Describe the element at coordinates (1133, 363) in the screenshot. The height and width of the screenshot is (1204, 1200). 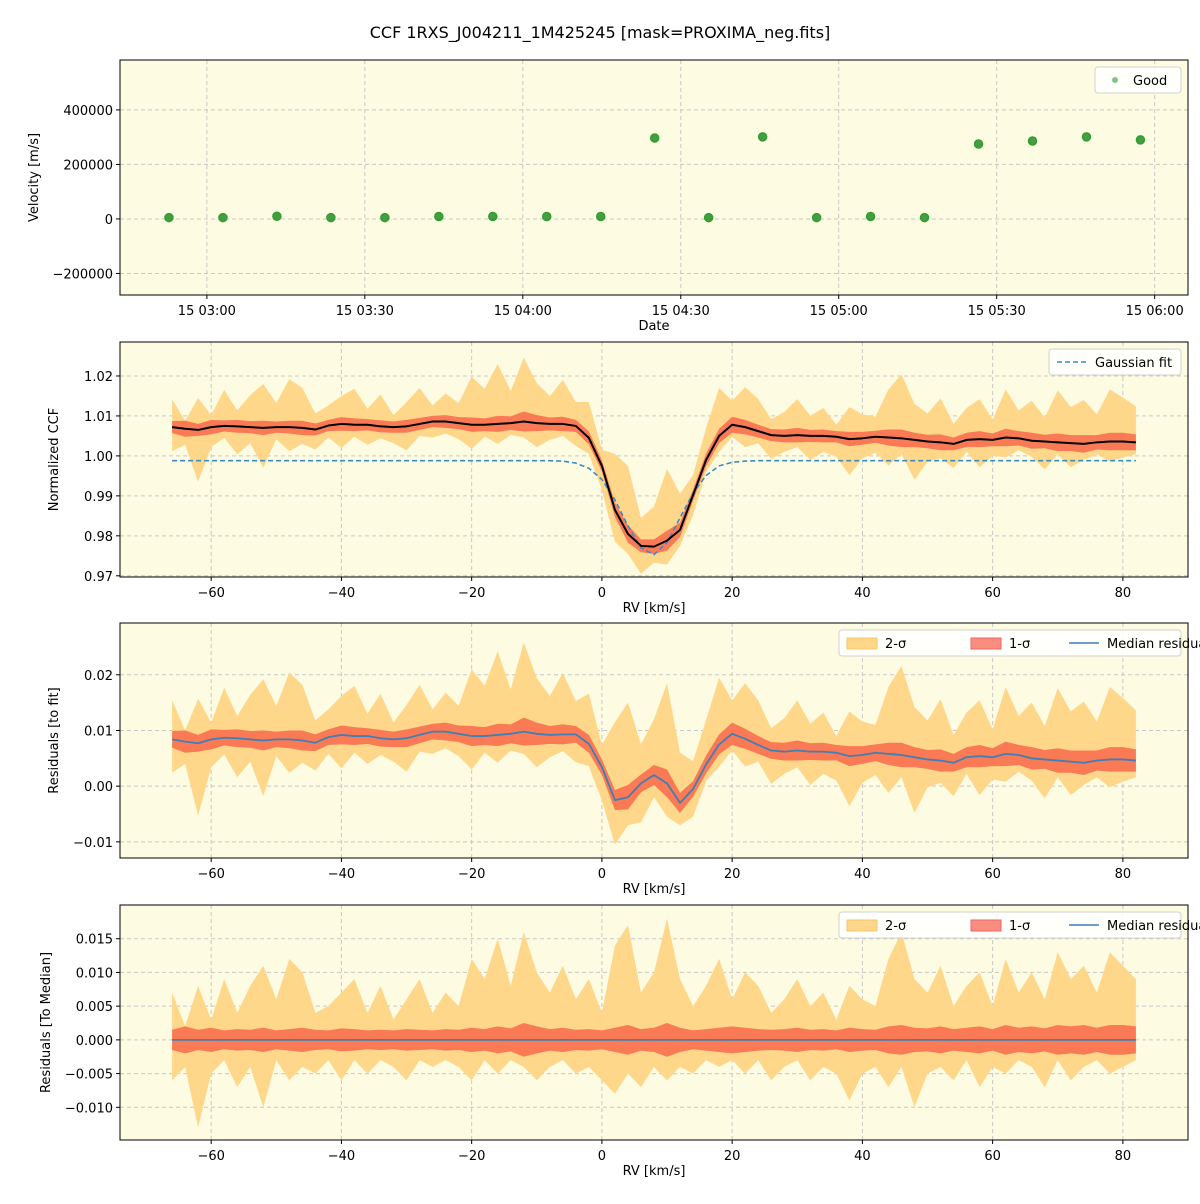
I see `legend-label: Gaussian fit` at that location.